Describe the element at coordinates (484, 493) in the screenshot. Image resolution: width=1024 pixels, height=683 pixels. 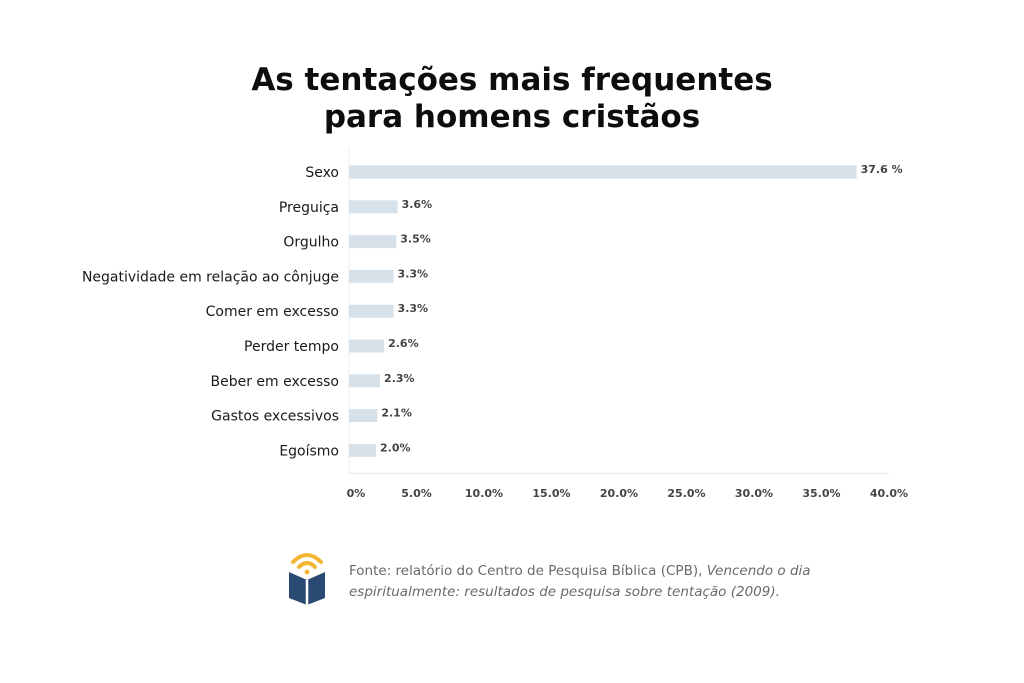
I see `x-tick-label: 10.0%` at that location.